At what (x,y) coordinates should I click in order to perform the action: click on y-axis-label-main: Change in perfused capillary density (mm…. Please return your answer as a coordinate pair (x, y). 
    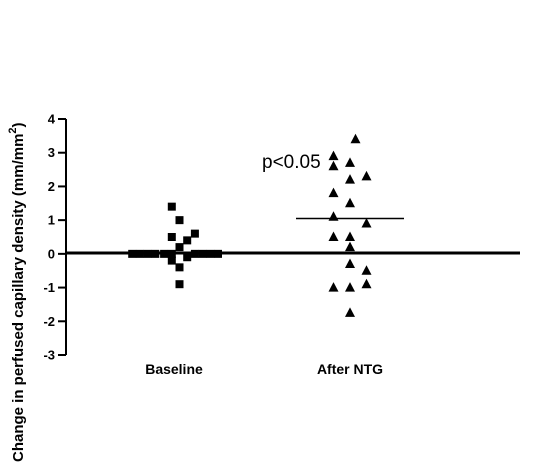
    Looking at the image, I should click on (18, 298).